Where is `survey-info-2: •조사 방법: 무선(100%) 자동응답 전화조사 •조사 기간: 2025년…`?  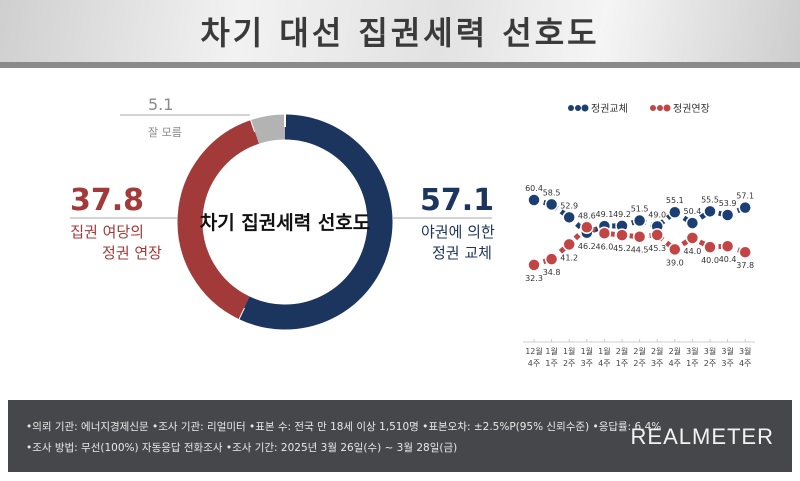 survey-info-2: •조사 방법: 무선(100%) 자동응답 전화조사 •조사 기간: 2025년… is located at coordinates (242, 448).